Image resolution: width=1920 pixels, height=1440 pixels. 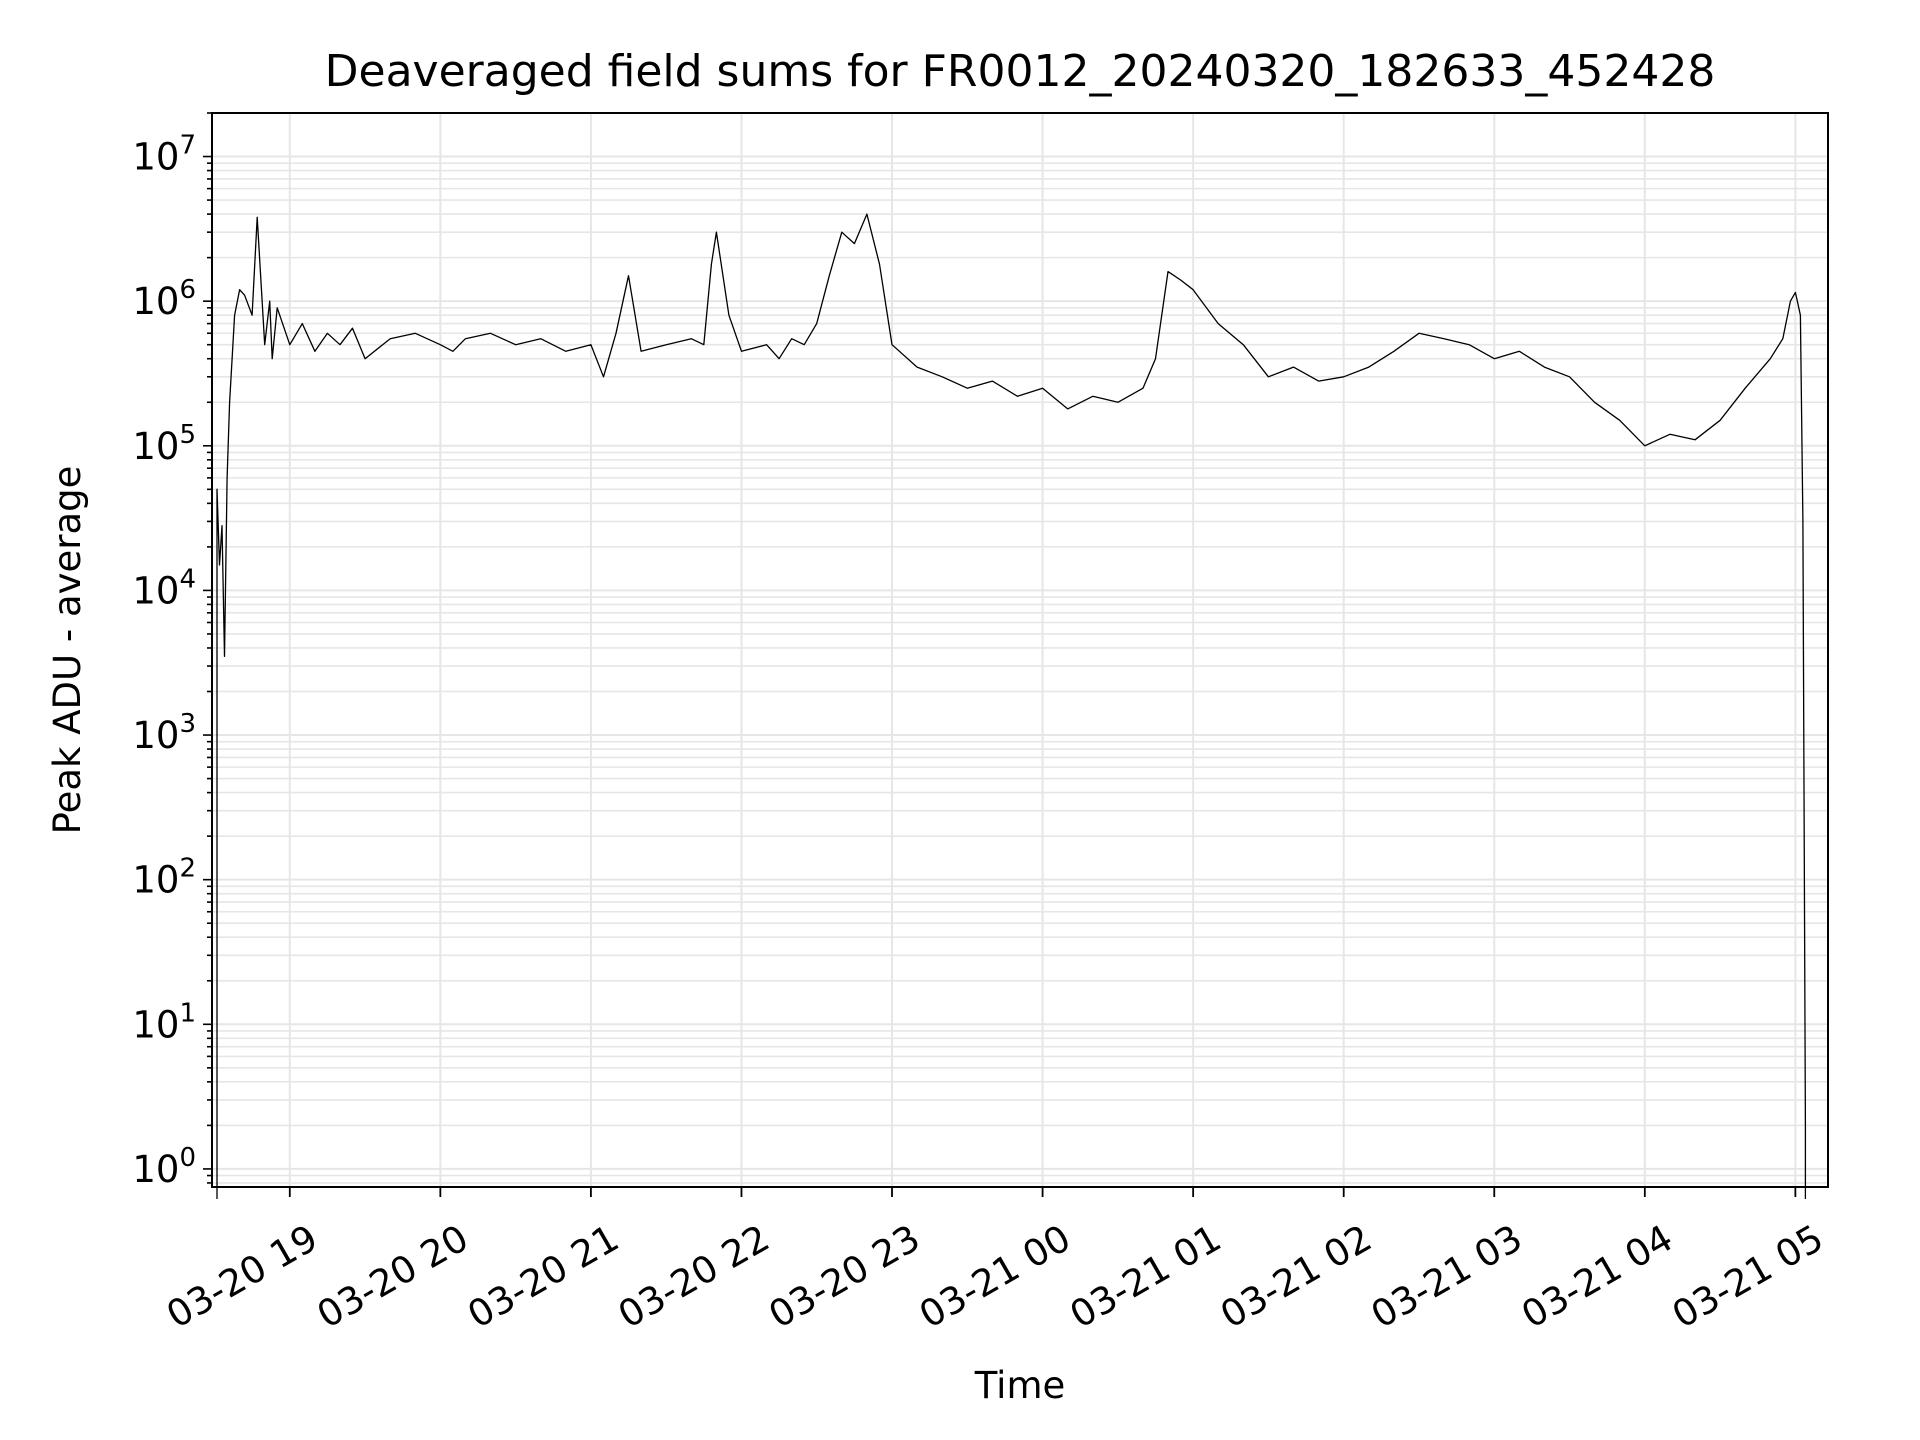 What do you see at coordinates (1020, 1385) in the screenshot?
I see `x-axis-label: Time` at bounding box center [1020, 1385].